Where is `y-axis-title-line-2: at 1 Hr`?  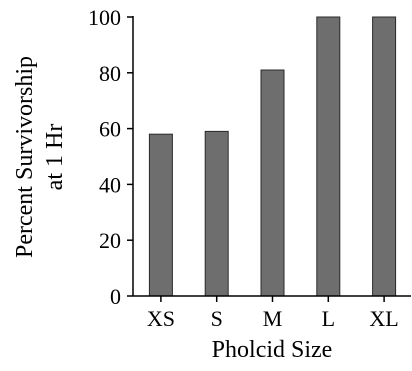 y-axis-title-line-2: at 1 Hr is located at coordinates (55, 157).